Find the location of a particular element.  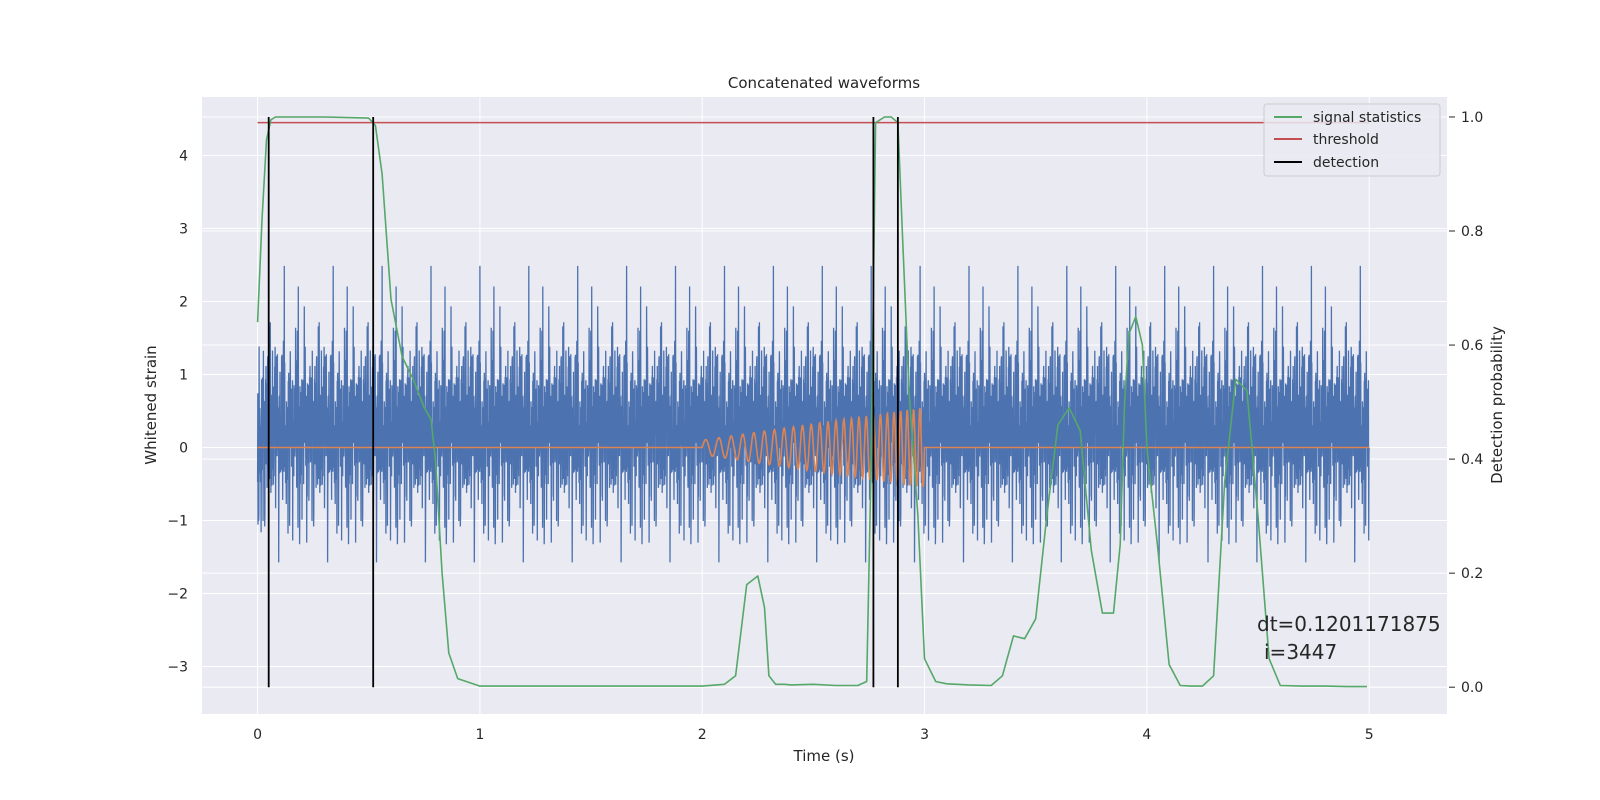

x-axis-label: Time (s) is located at coordinates (824, 756).